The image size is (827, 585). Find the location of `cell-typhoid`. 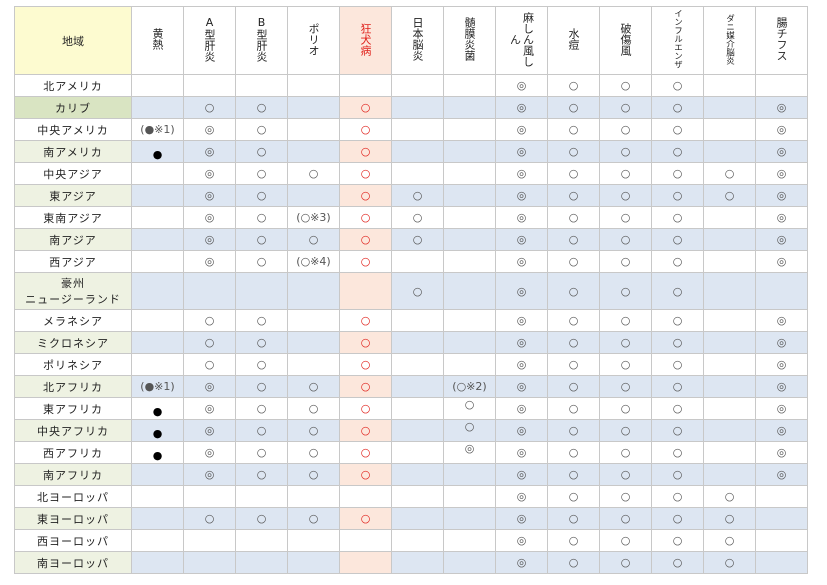

cell-typhoid is located at coordinates (781, 518).